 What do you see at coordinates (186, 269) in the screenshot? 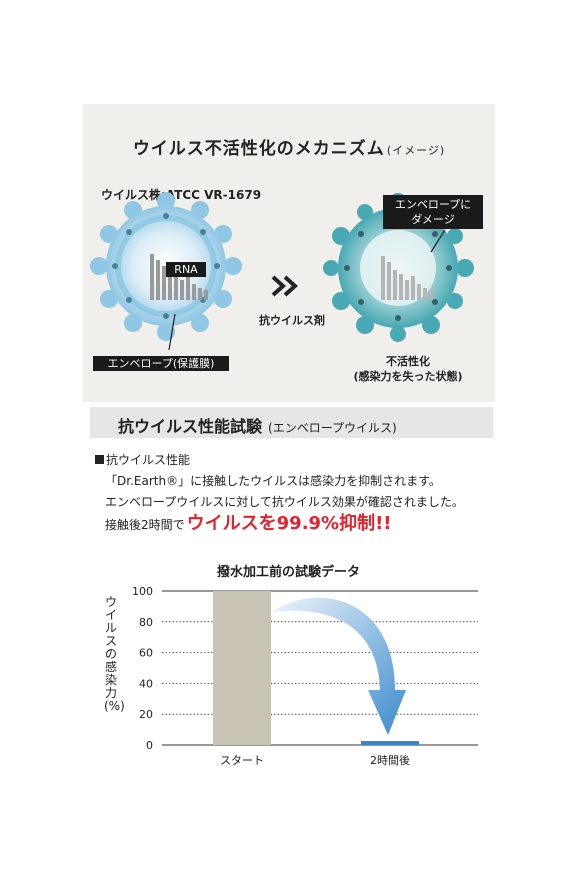
I see `rna-label: RNA` at bounding box center [186, 269].